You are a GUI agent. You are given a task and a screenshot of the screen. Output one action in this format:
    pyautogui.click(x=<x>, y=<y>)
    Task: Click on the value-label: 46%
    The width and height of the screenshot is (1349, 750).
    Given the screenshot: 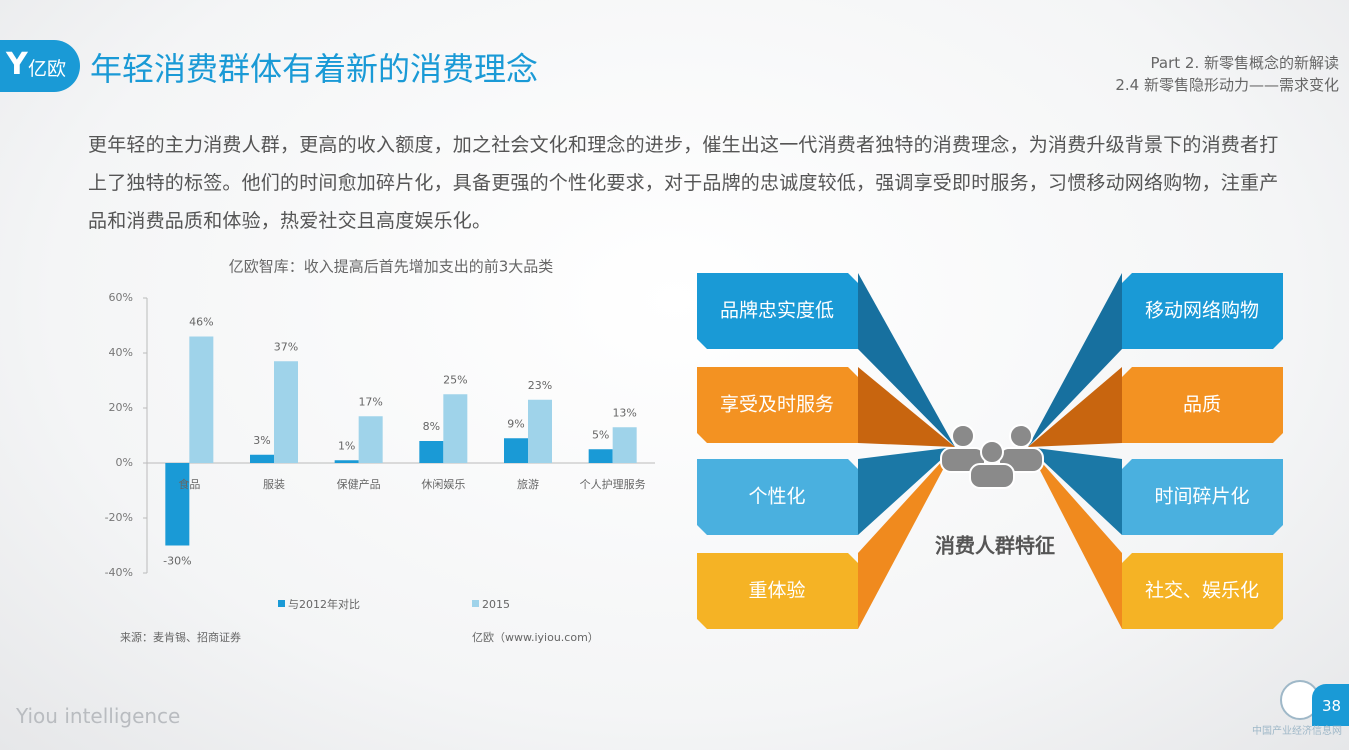 What is the action you would take?
    pyautogui.click(x=201, y=322)
    